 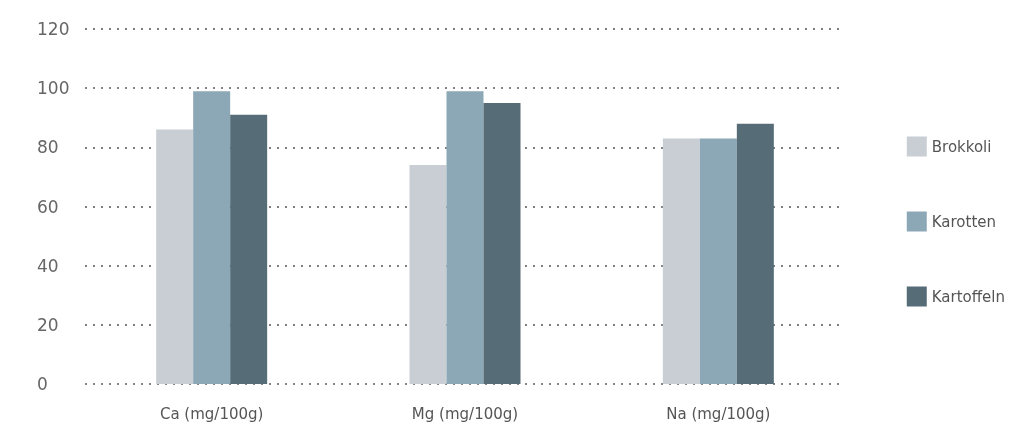 I want to click on x-tick-label: Na (mg/100g), so click(x=718, y=413).